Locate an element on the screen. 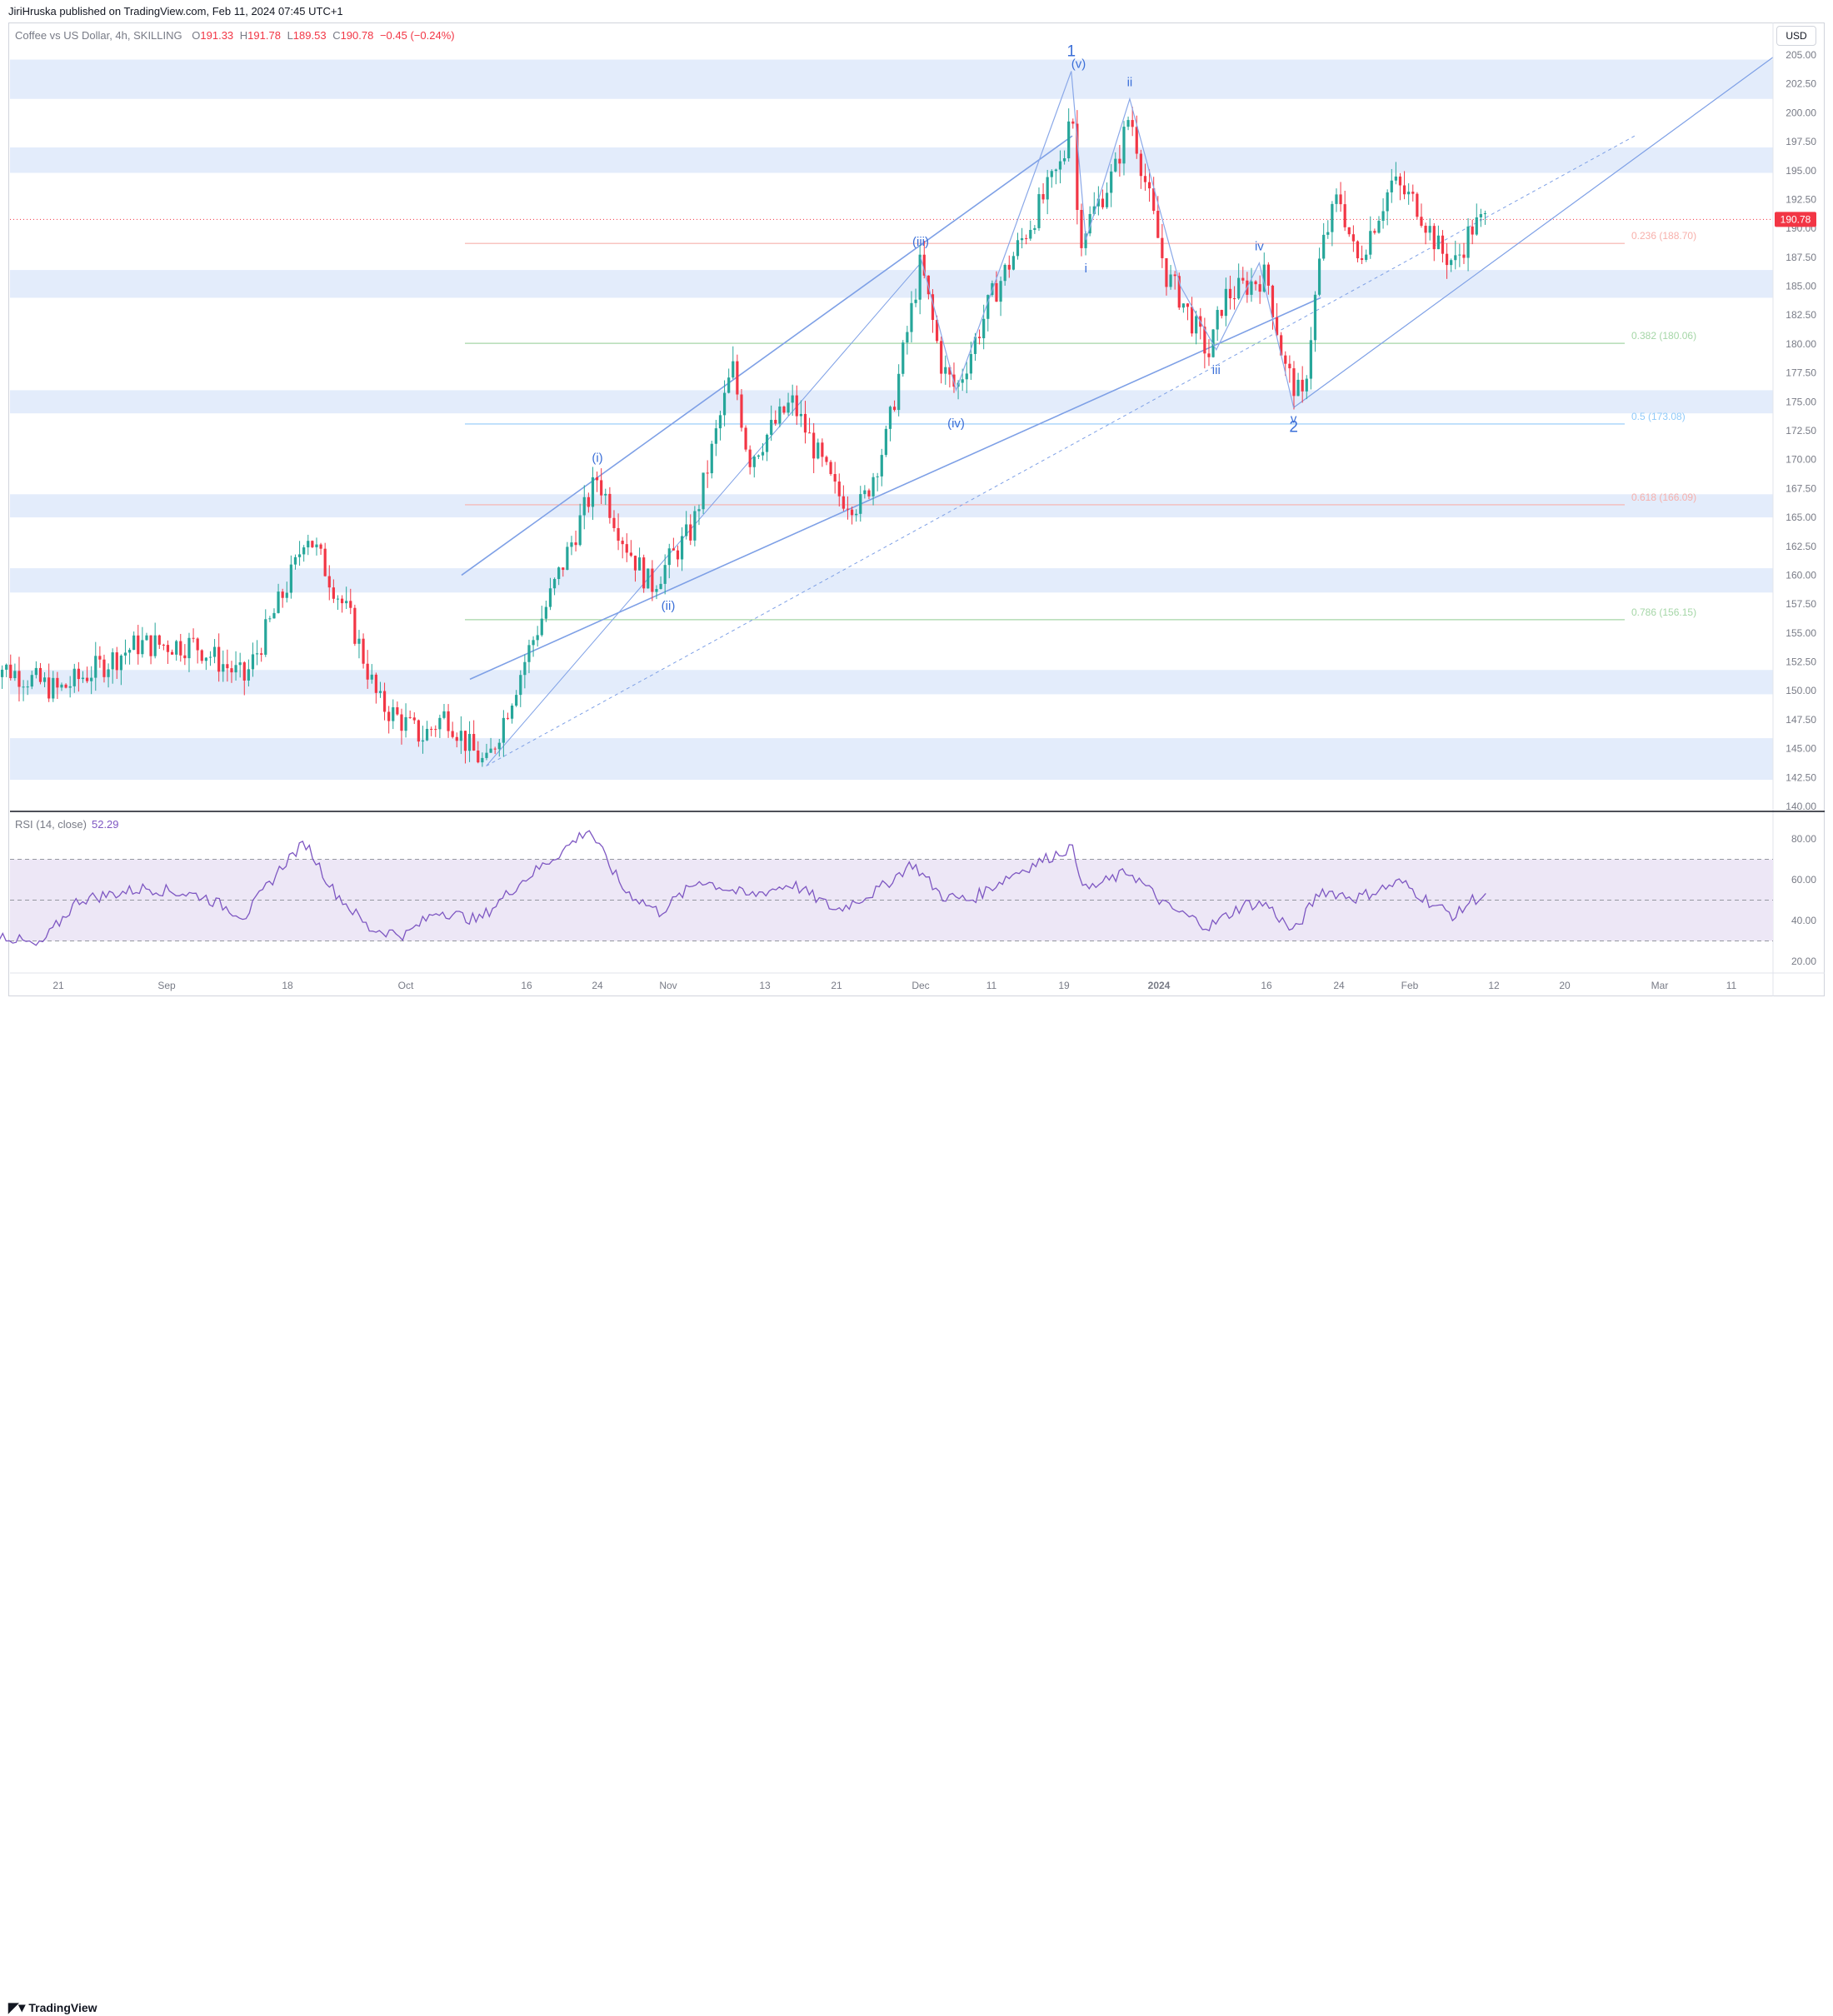 This screenshot has height=2016, width=1833. wave-label: iv is located at coordinates (1259, 247).